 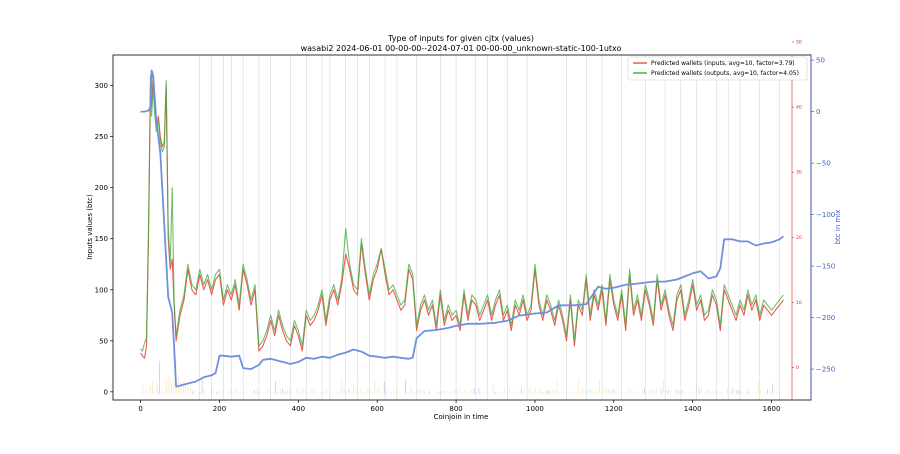 I want to click on x-tick-label: 1400, so click(x=693, y=409).